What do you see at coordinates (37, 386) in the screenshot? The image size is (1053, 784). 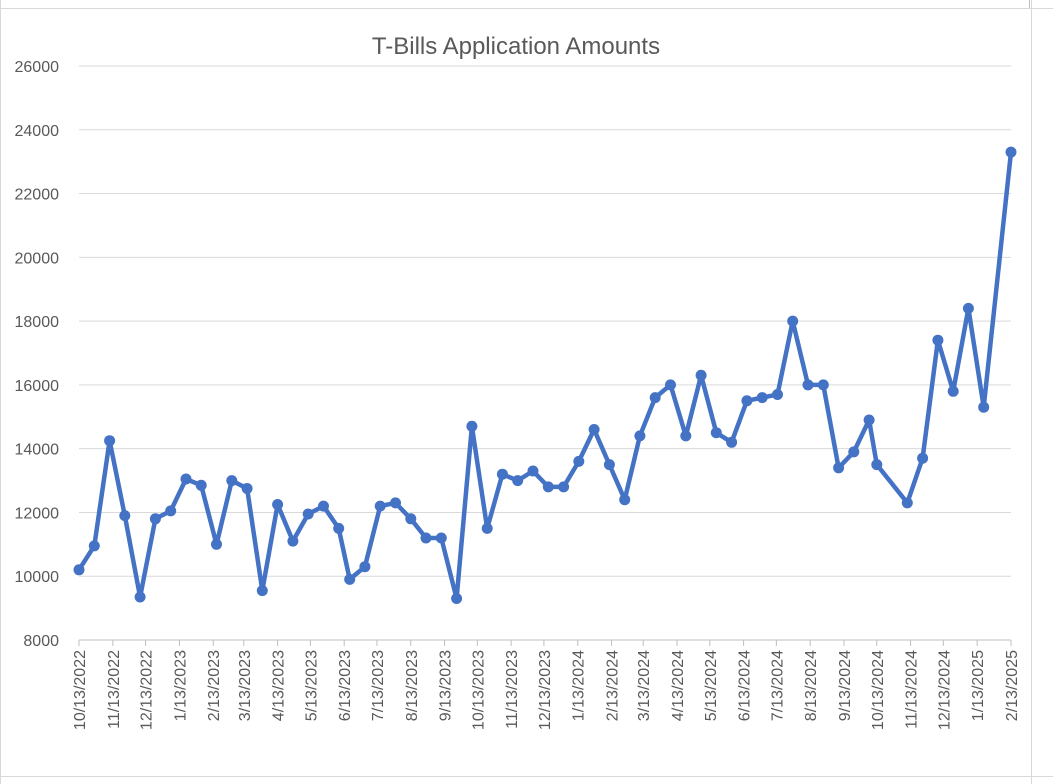 I see `y-tick-label: 16000` at bounding box center [37, 386].